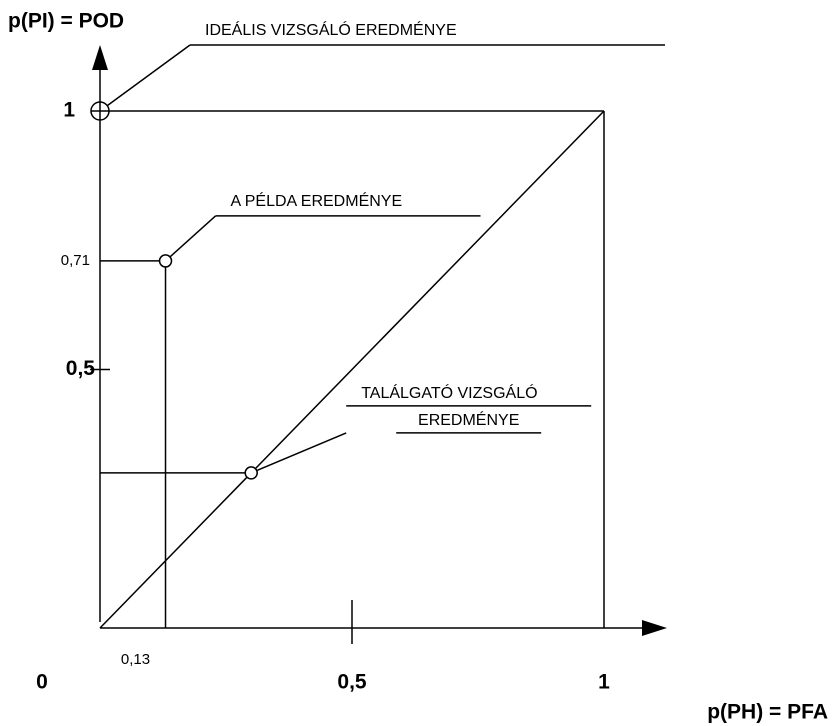 The width and height of the screenshot is (835, 726). Describe the element at coordinates (100, 57) in the screenshot. I see `y-axis-arrow` at that location.